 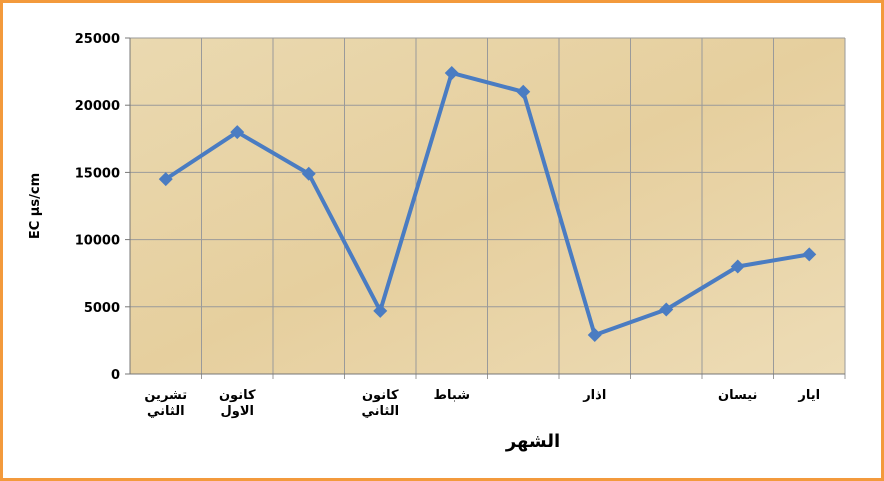 I want to click on x-tick-label: كانون الثاني, so click(x=380, y=403).